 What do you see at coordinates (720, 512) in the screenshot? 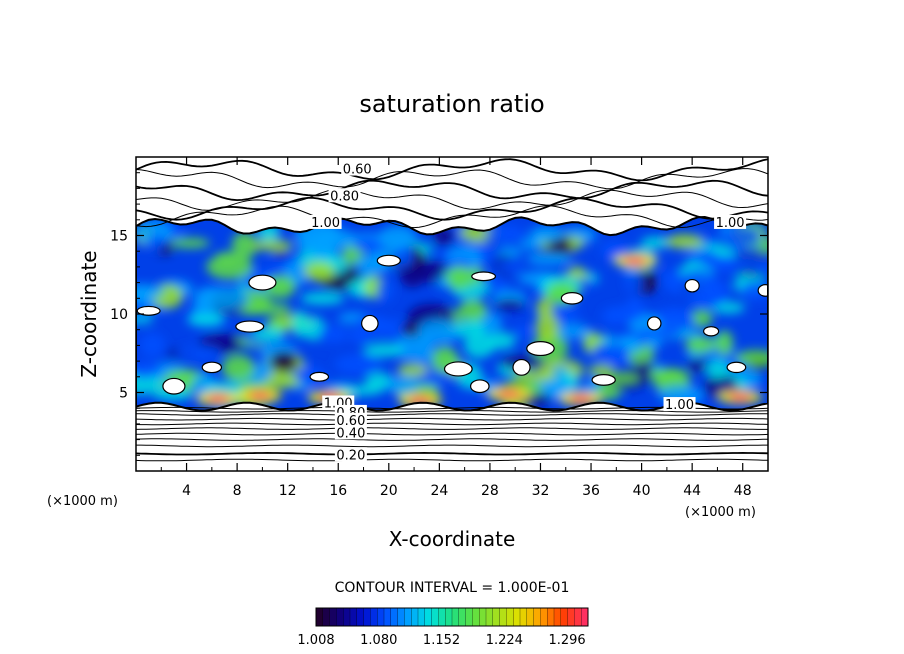
I see `x-axis-unit: (×1000 m)` at bounding box center [720, 512].